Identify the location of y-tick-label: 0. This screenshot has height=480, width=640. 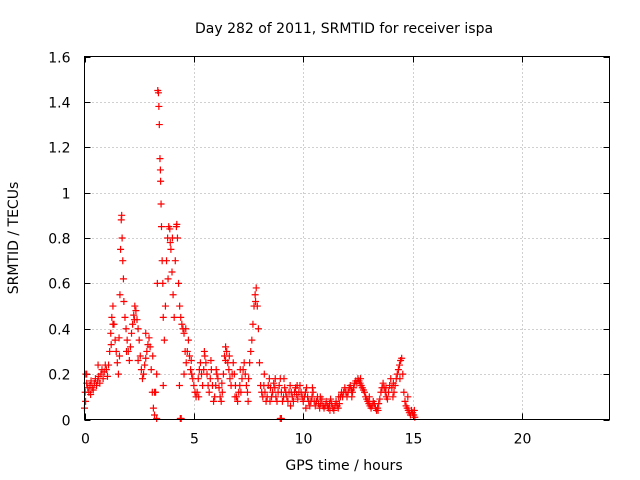
(66, 422).